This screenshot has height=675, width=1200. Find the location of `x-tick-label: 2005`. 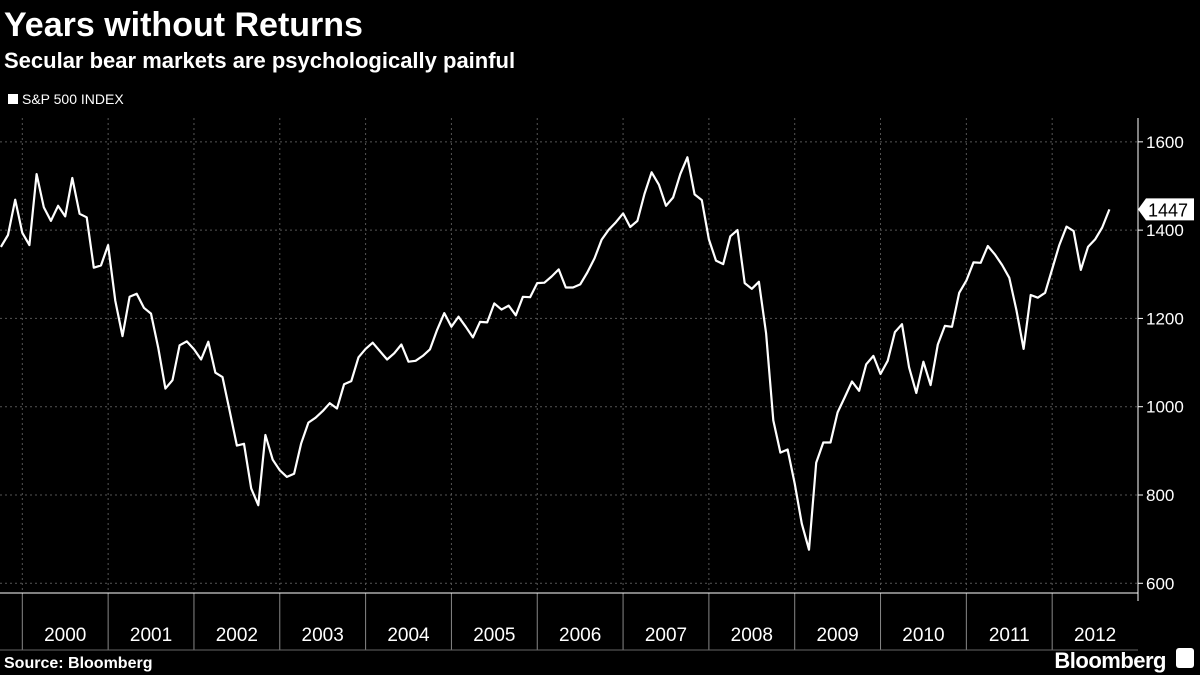

x-tick-label: 2005 is located at coordinates (494, 635).